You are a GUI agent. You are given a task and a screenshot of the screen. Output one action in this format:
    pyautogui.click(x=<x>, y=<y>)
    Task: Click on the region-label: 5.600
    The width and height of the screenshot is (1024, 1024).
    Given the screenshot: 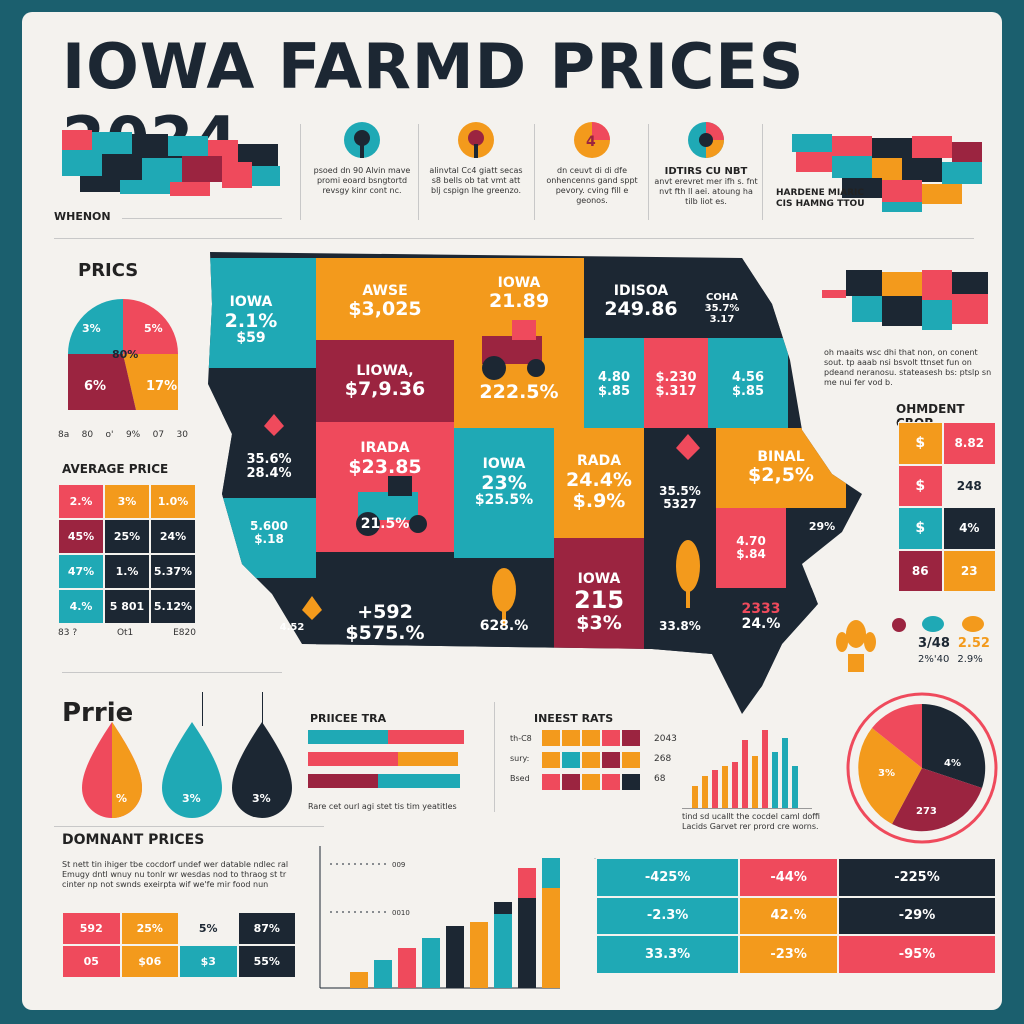 What is the action you would take?
    pyautogui.click(x=269, y=525)
    